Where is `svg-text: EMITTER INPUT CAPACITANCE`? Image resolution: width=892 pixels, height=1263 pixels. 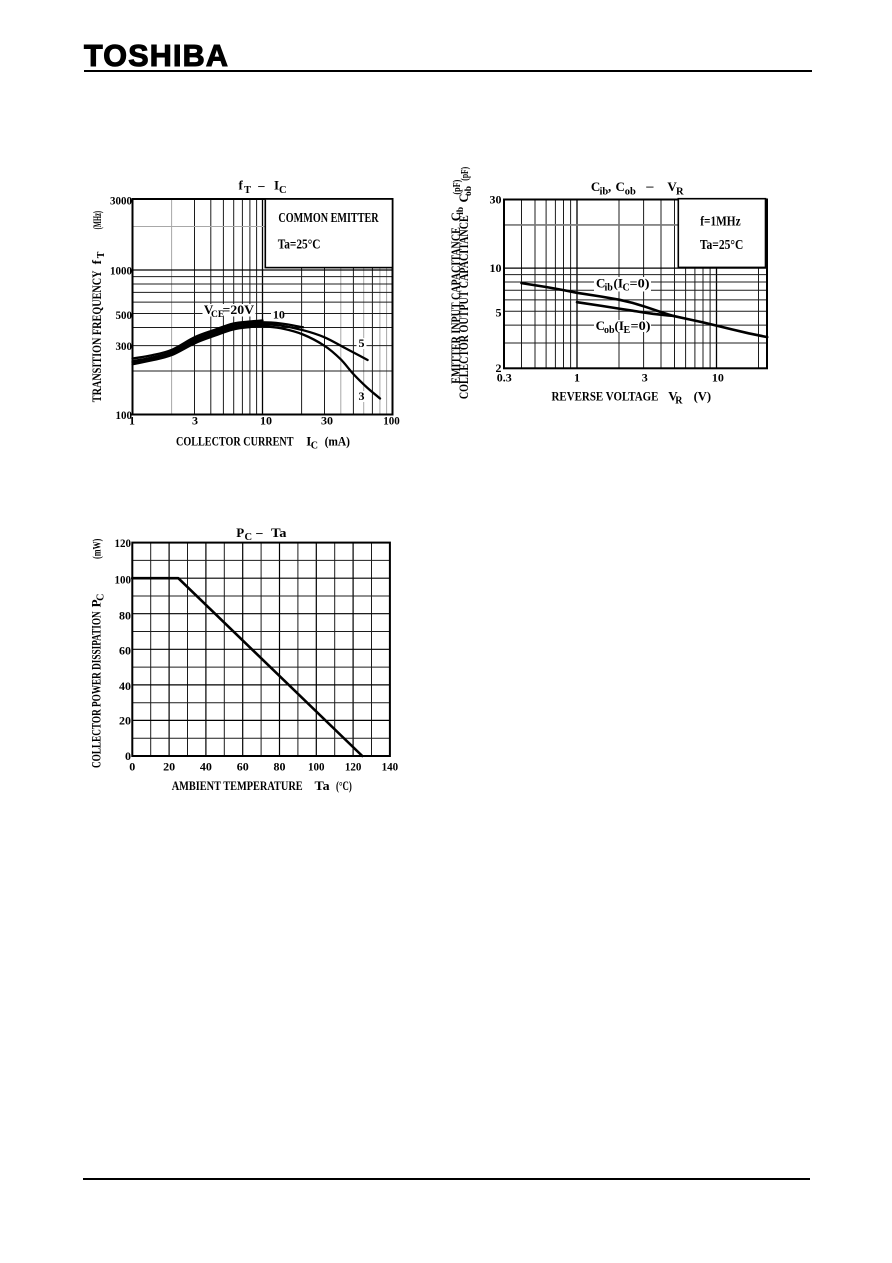
svg-text: EMITTER INPUT CAPACITANCE is located at coordinates (456, 305).